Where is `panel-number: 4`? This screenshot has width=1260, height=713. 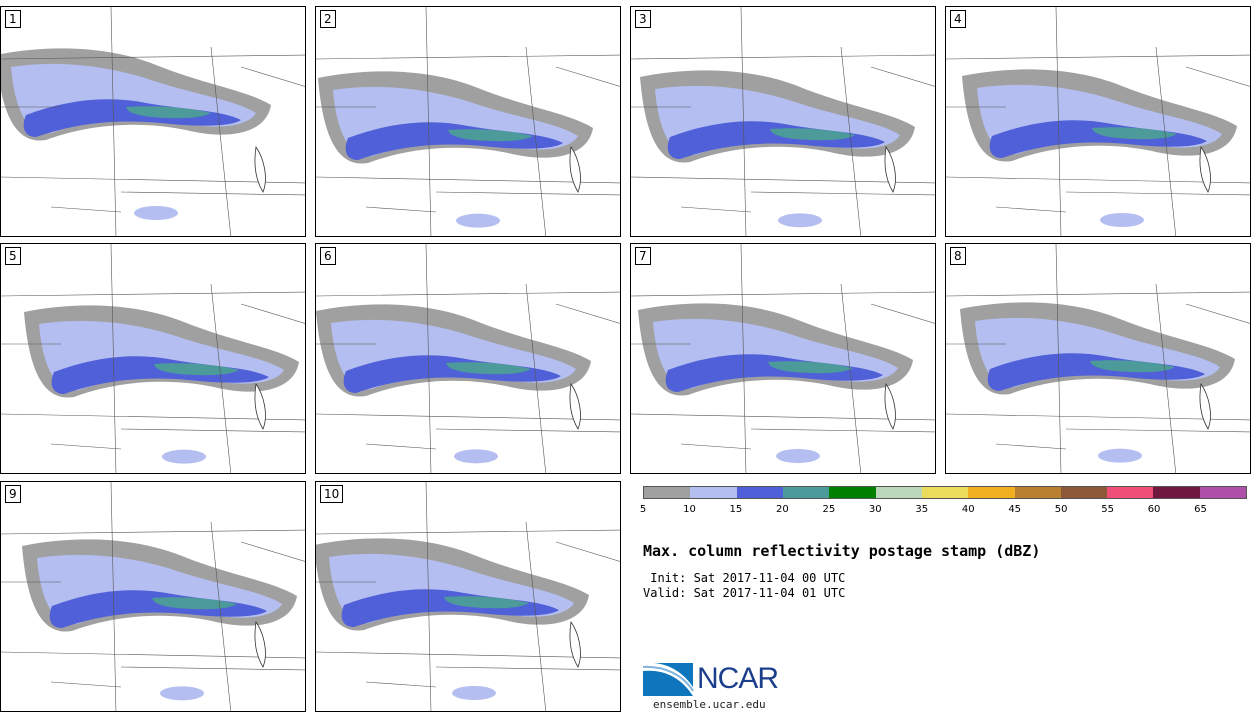
panel-number: 4 is located at coordinates (958, 19).